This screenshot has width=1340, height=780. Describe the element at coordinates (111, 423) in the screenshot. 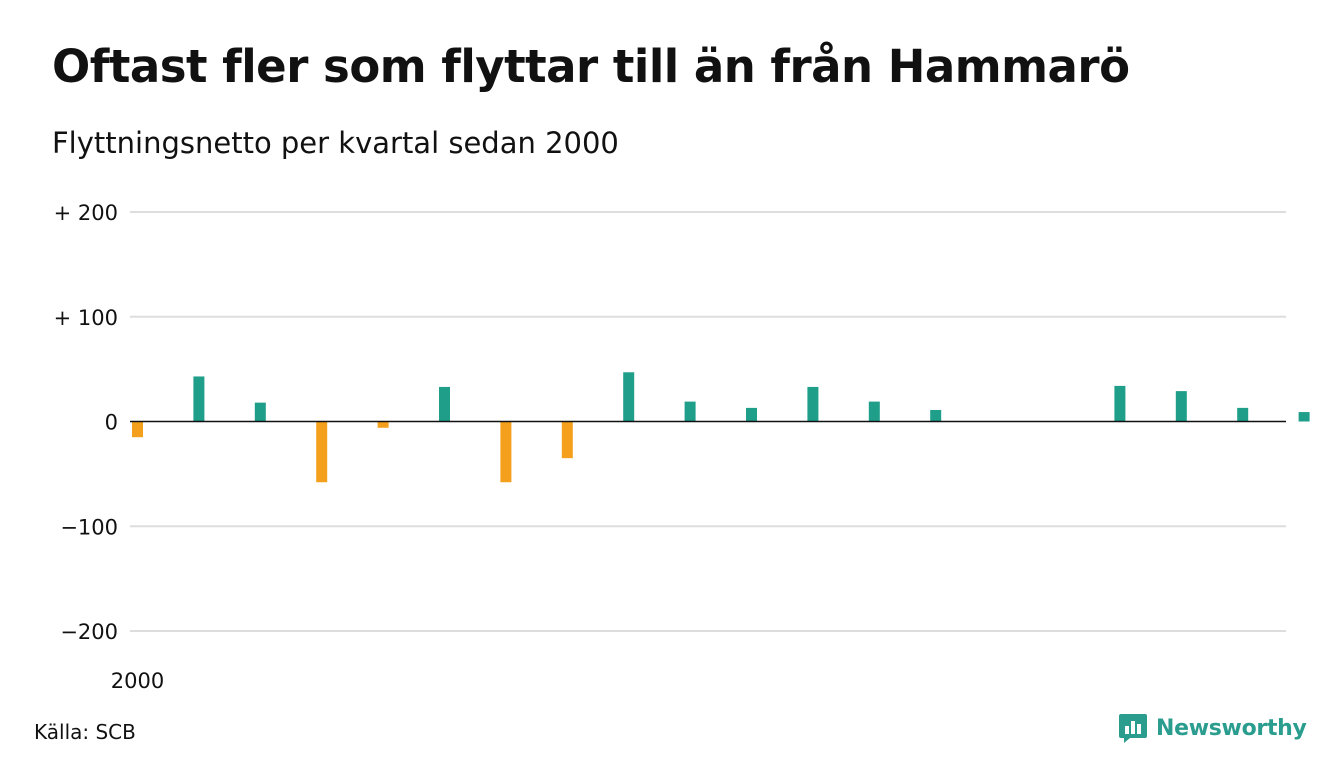

I see `y-tick-label: 0` at that location.